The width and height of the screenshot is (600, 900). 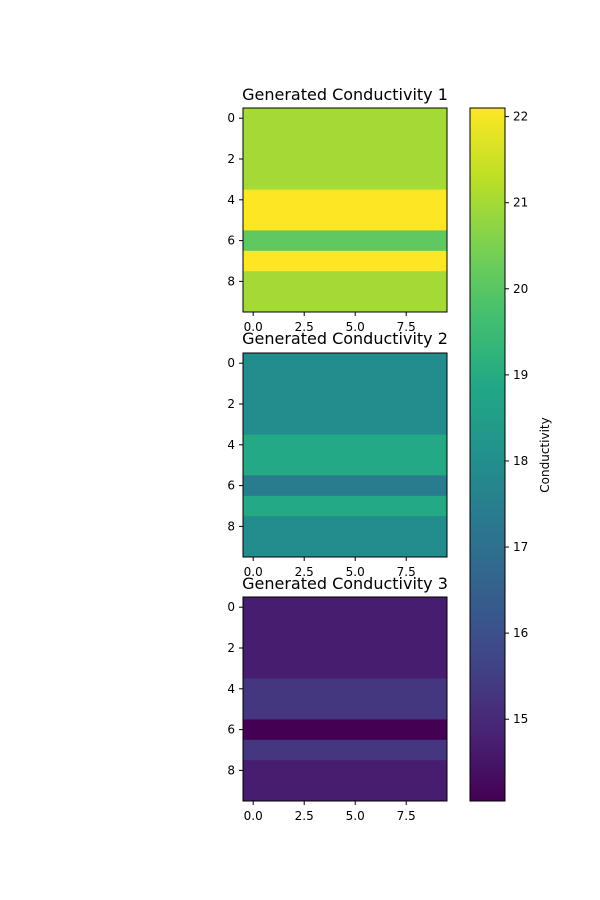 What do you see at coordinates (304, 816) in the screenshot?
I see `x-tick-label-3-1: 2.5` at bounding box center [304, 816].